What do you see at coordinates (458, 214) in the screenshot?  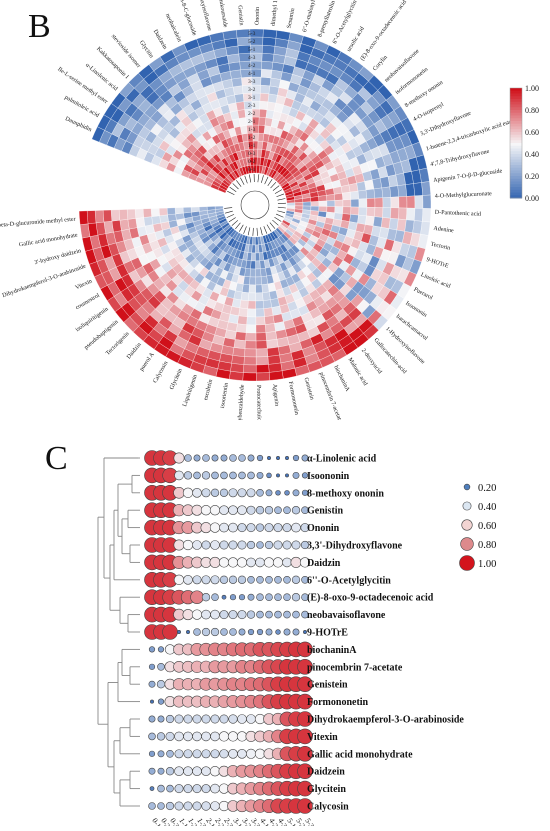 I see `metabolite-label: D-Pantothenic acid` at bounding box center [458, 214].